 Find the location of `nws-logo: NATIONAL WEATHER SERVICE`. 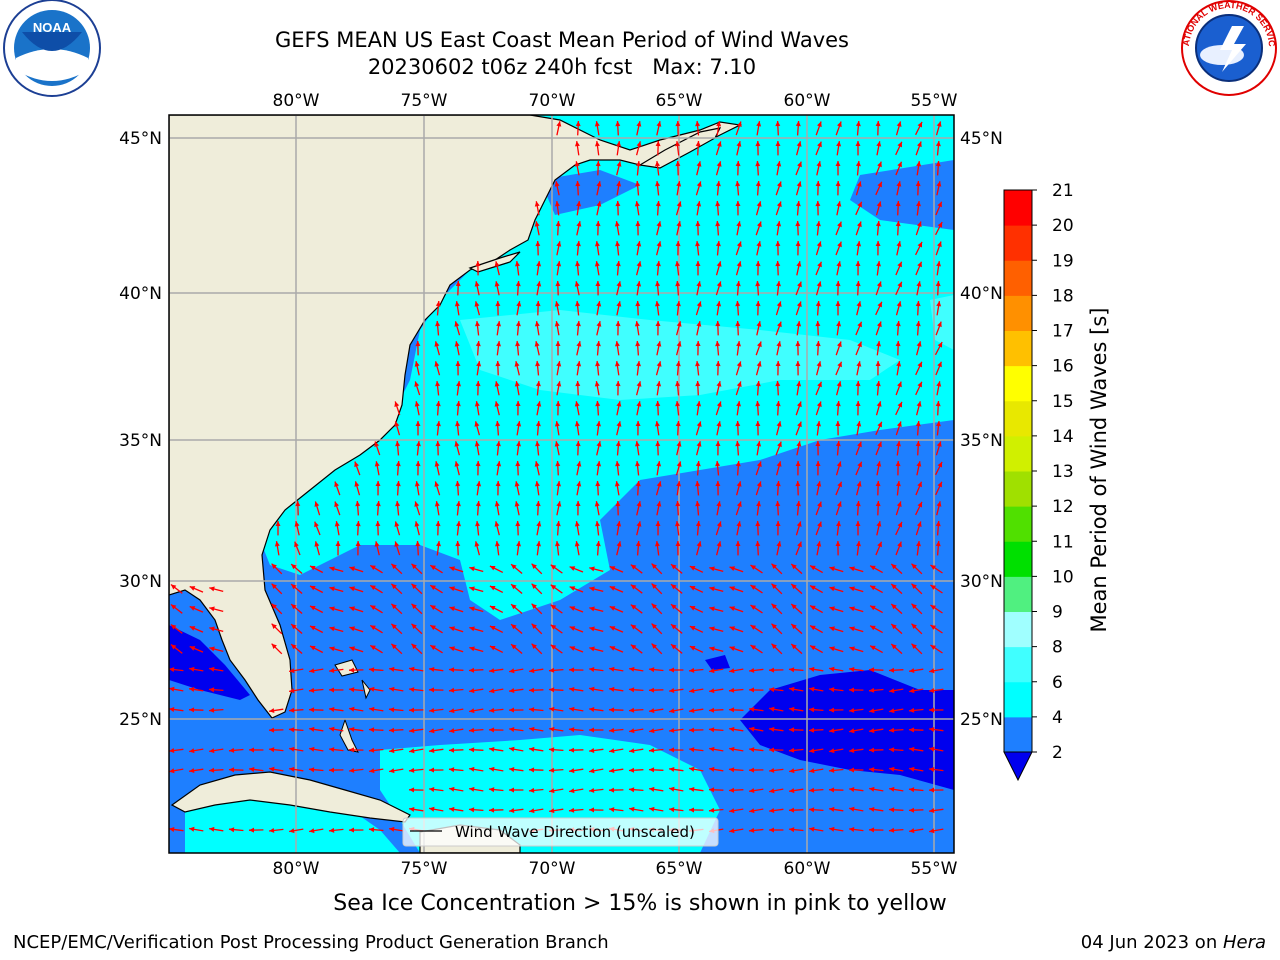

nws-logo: NATIONAL WEATHER SERVICE is located at coordinates (638, 48).